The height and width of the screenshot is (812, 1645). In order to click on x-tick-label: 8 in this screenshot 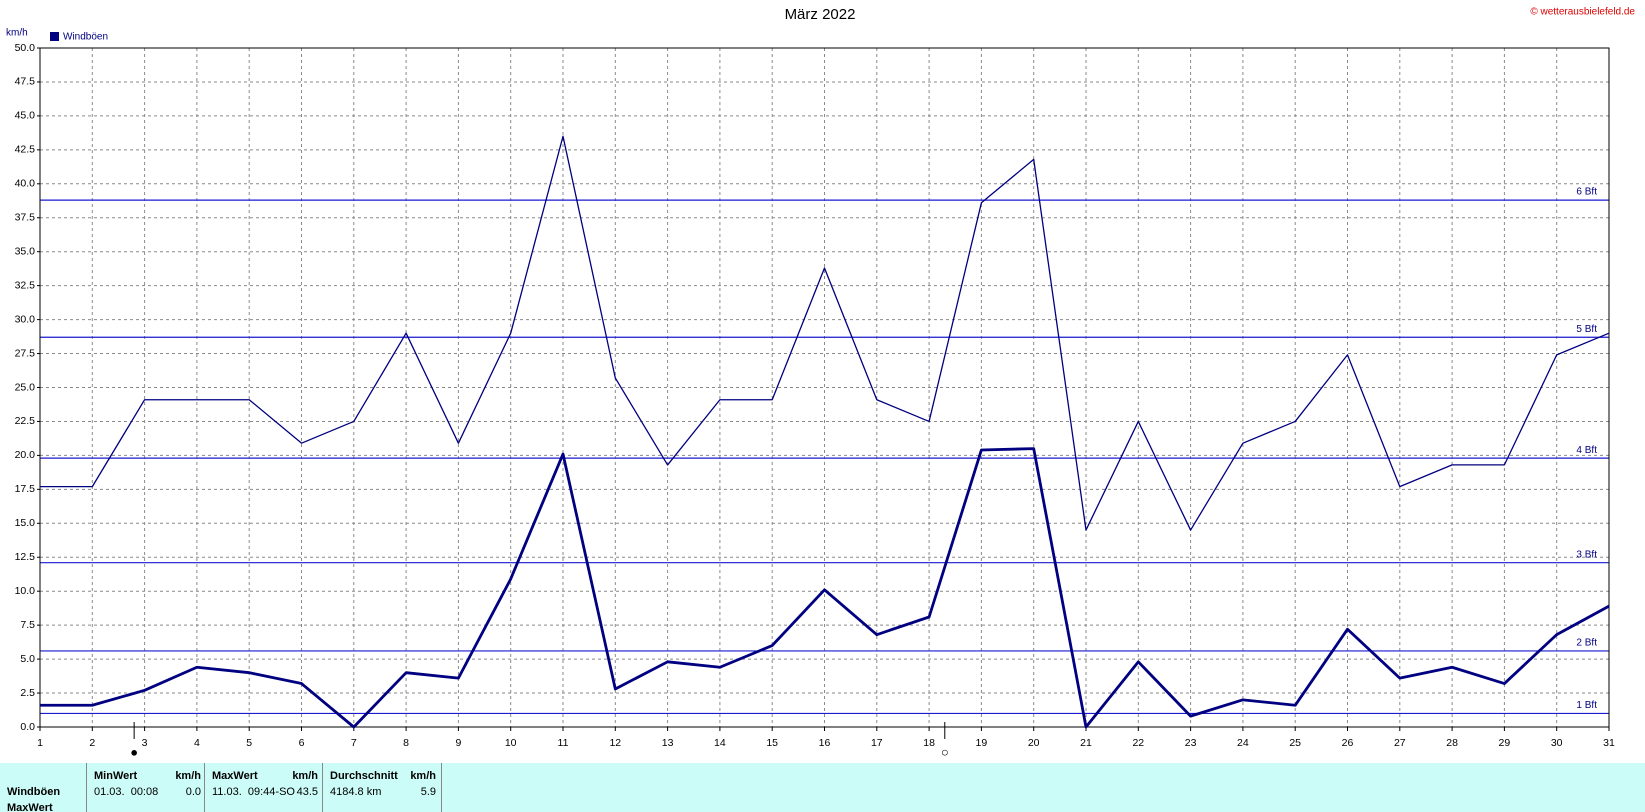, I will do `click(406, 743)`.